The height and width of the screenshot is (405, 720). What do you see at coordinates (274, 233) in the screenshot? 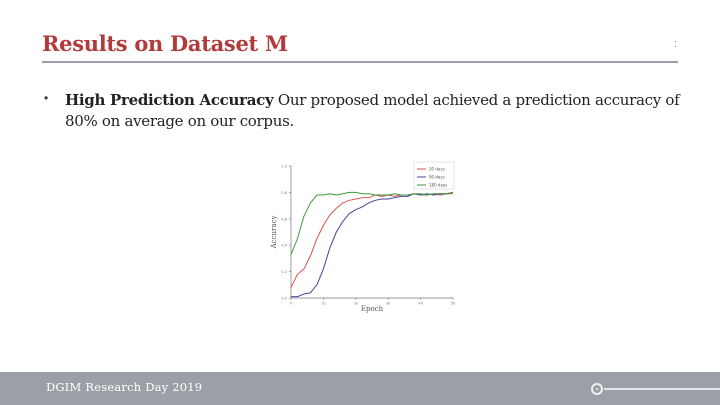
I see `y-axis-label: Accuracy` at bounding box center [274, 233].